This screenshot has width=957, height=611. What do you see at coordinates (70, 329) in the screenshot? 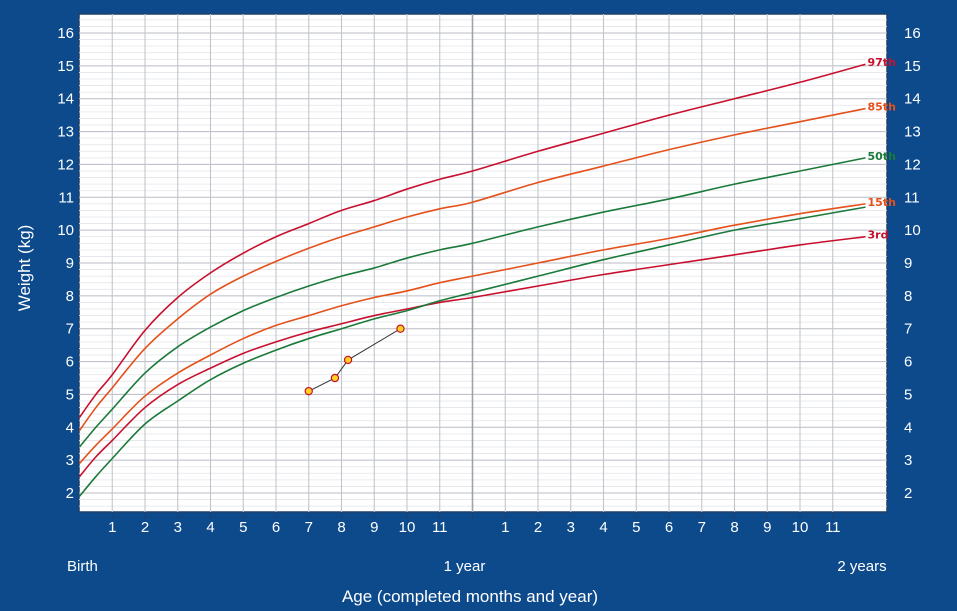
I see `y-tick-label-left: 7` at bounding box center [70, 329].